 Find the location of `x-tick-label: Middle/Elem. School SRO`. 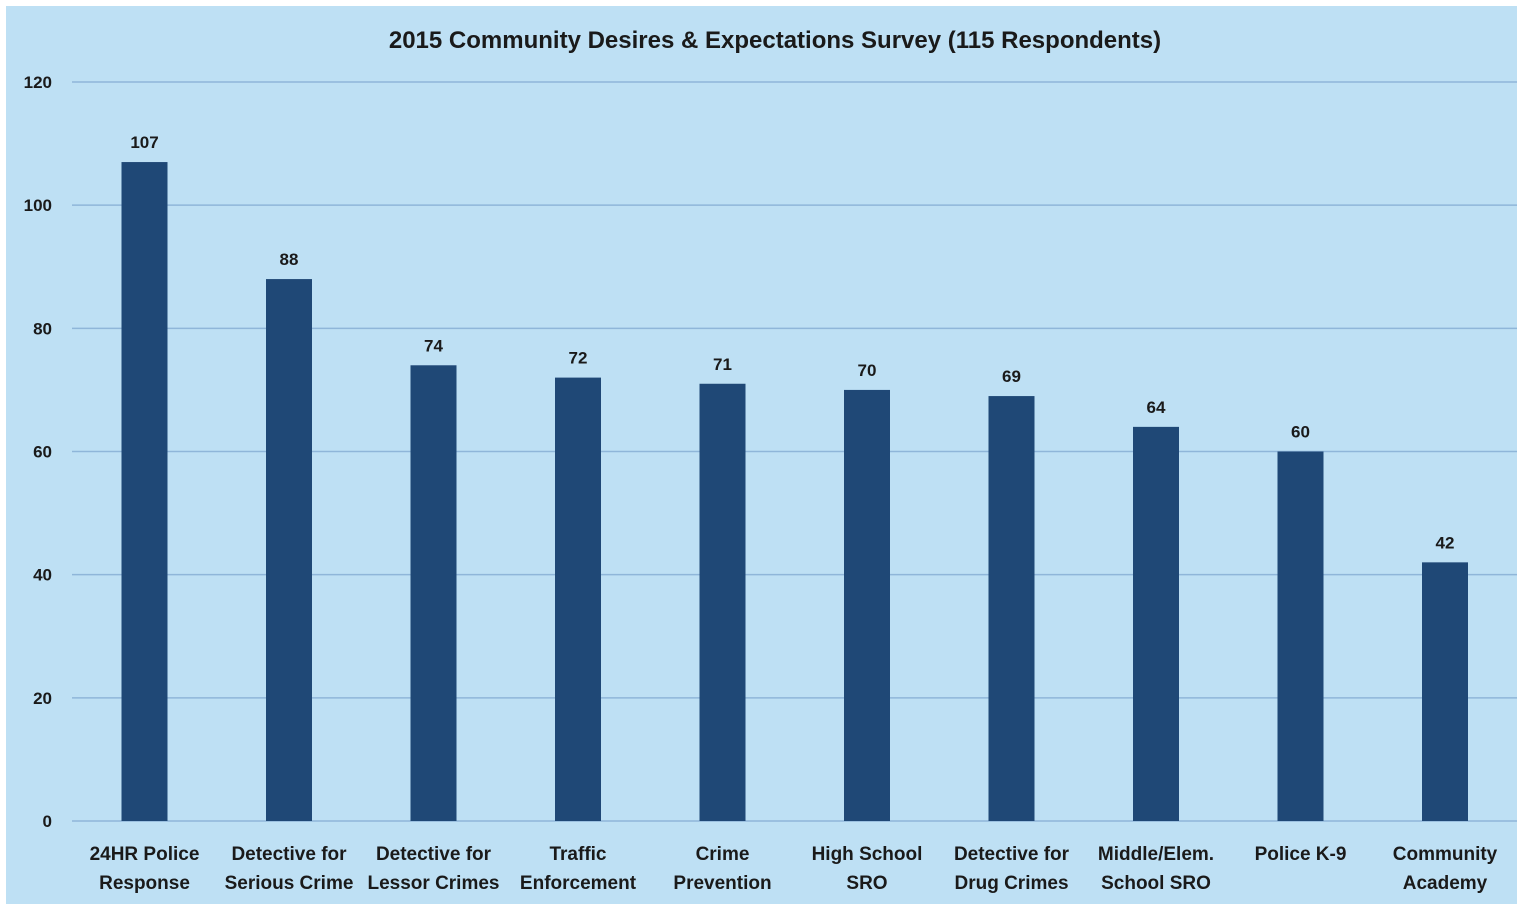

x-tick-label: Middle/Elem. School SRO is located at coordinates (1156, 869).